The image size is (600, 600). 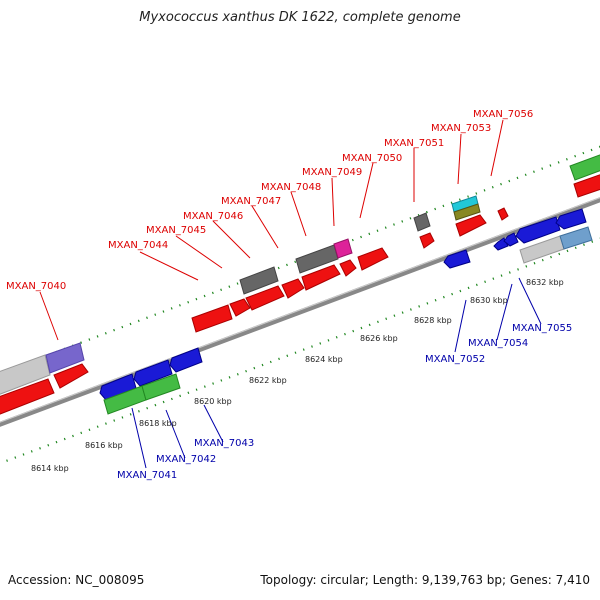 What do you see at coordinates (158, 423) in the screenshot?
I see `kbp-tick-label: 8618 kbp` at bounding box center [158, 423].